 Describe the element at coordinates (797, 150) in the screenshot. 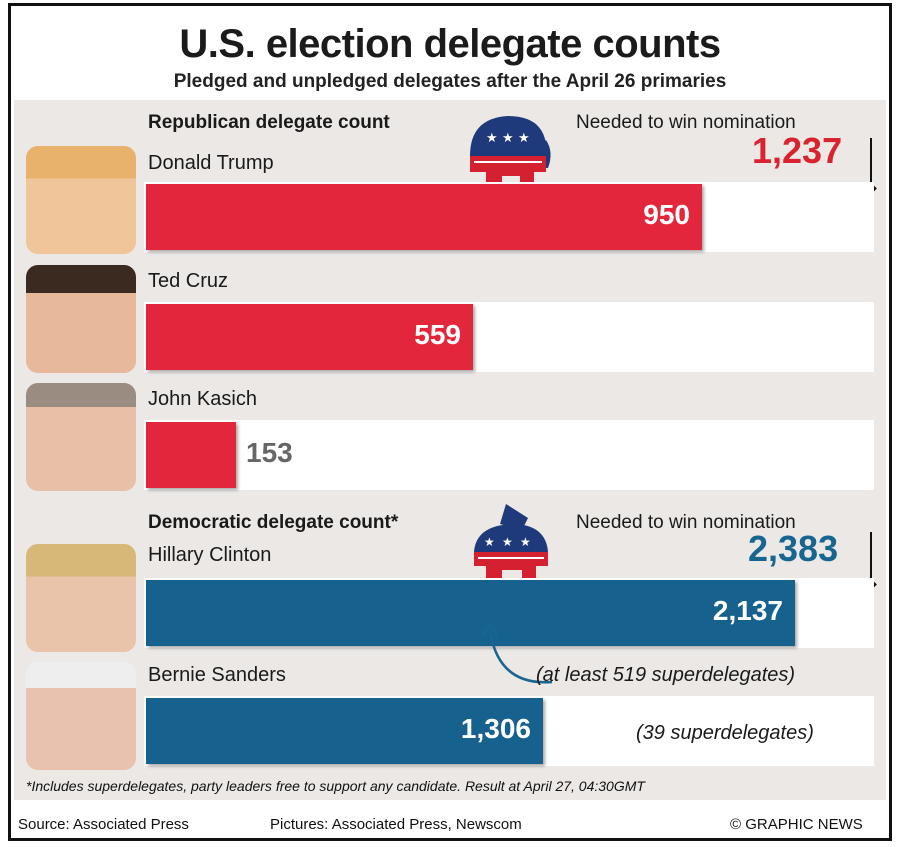

I see `republican-needed-value: 1,237` at that location.